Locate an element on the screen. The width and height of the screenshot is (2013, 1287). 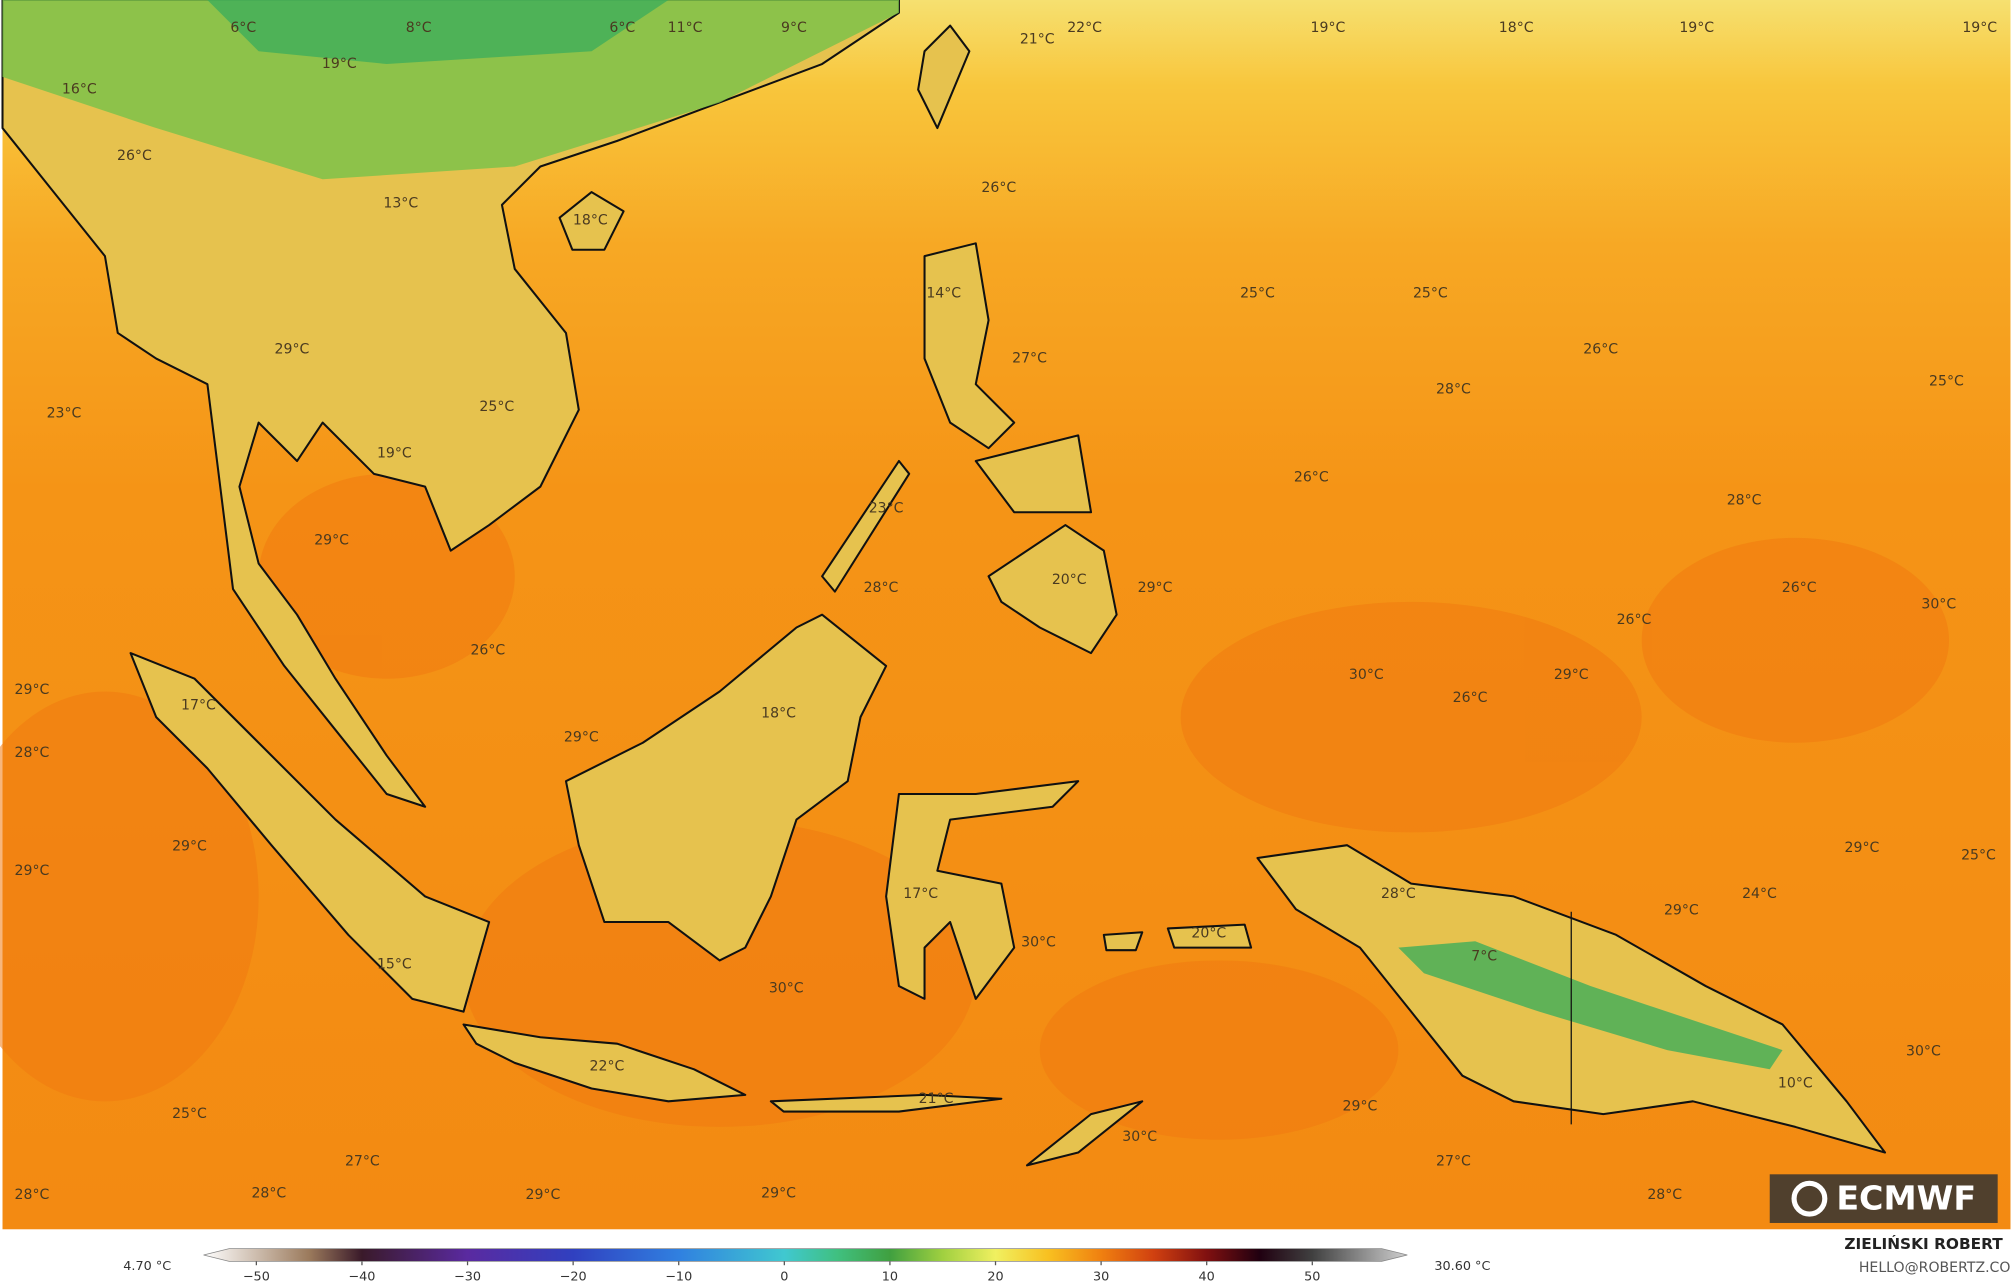
colorbar-tick-label: 0 is located at coordinates (784, 1276).